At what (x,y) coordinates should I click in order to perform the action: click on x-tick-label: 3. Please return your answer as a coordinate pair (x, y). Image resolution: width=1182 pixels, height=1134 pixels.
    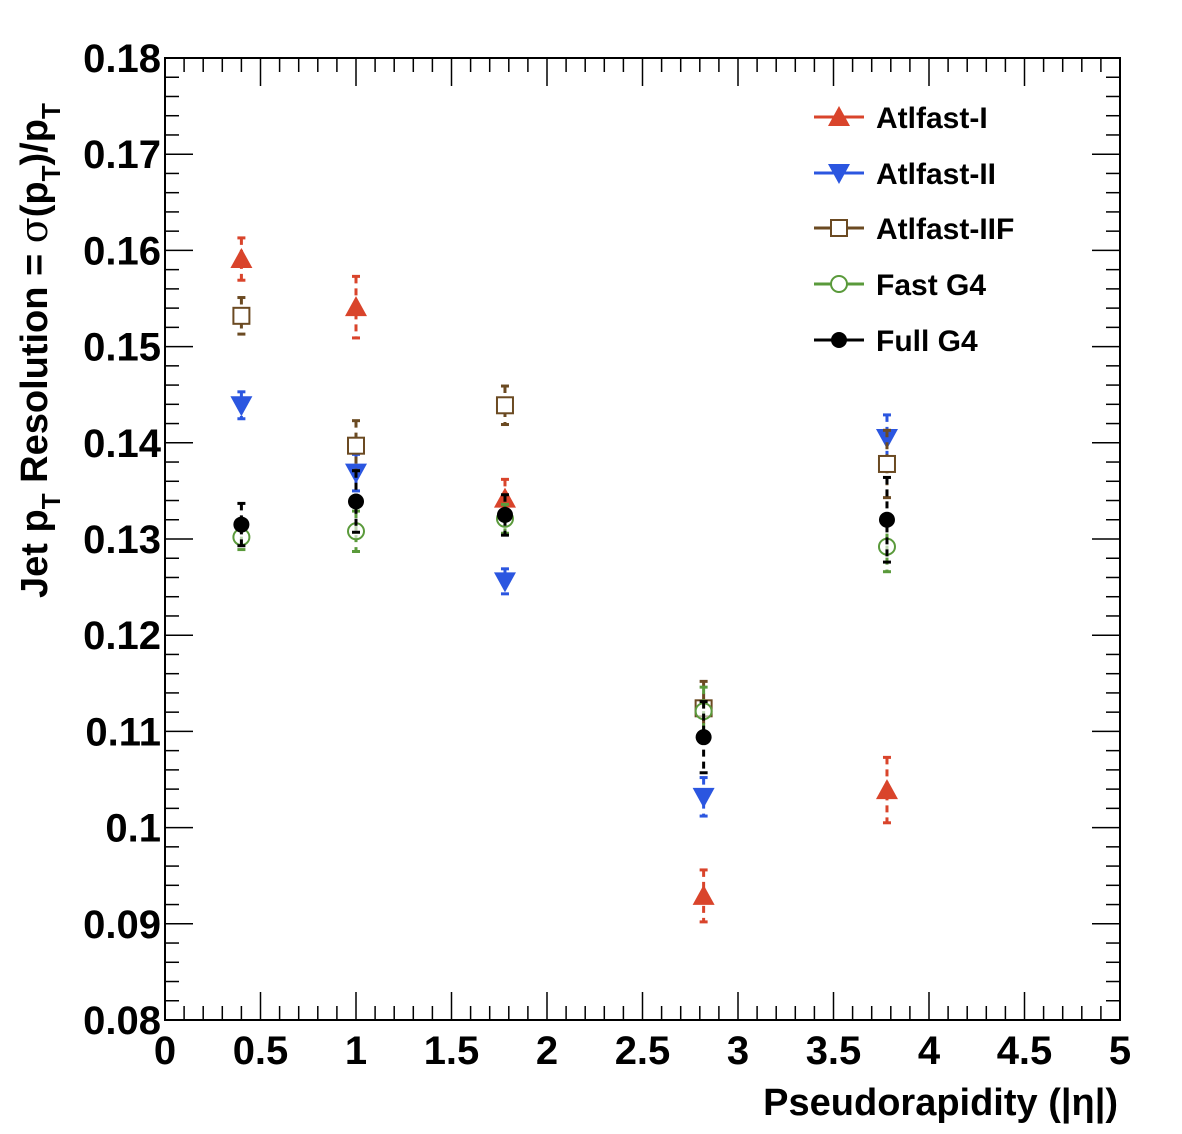
    Looking at the image, I should click on (738, 1051).